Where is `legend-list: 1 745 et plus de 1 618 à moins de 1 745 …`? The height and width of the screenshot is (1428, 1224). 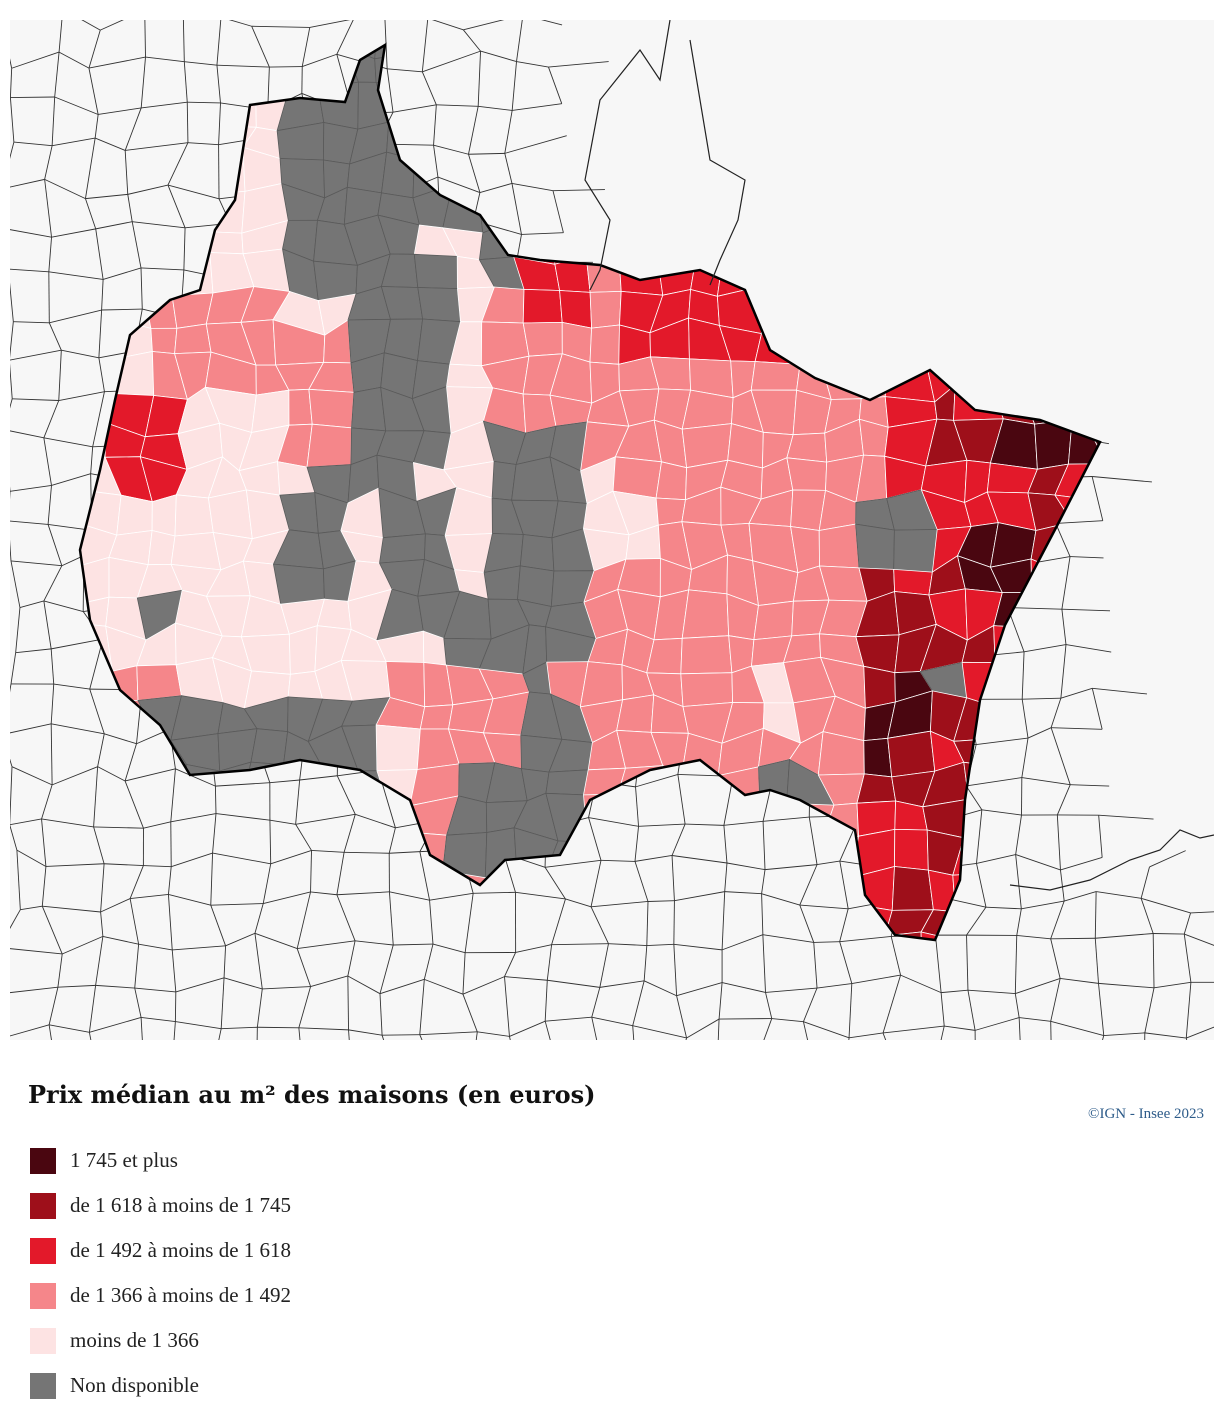
legend-list: 1 745 et plus de 1 618 à moins de 1 745 … is located at coordinates (160, 1273).